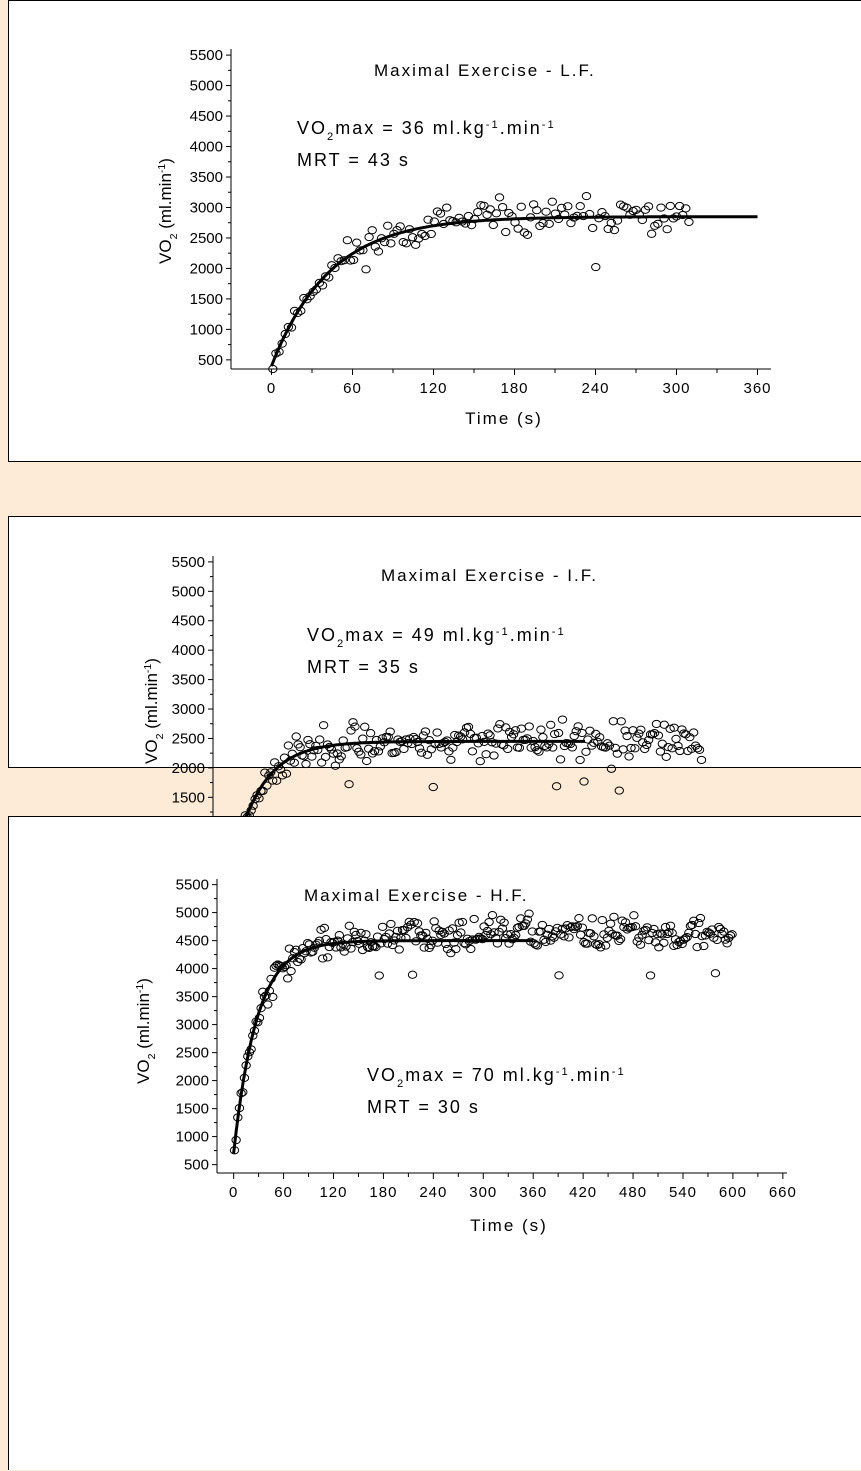  What do you see at coordinates (757, 388) in the screenshot?
I see `x-tick-label: 360` at bounding box center [757, 388].